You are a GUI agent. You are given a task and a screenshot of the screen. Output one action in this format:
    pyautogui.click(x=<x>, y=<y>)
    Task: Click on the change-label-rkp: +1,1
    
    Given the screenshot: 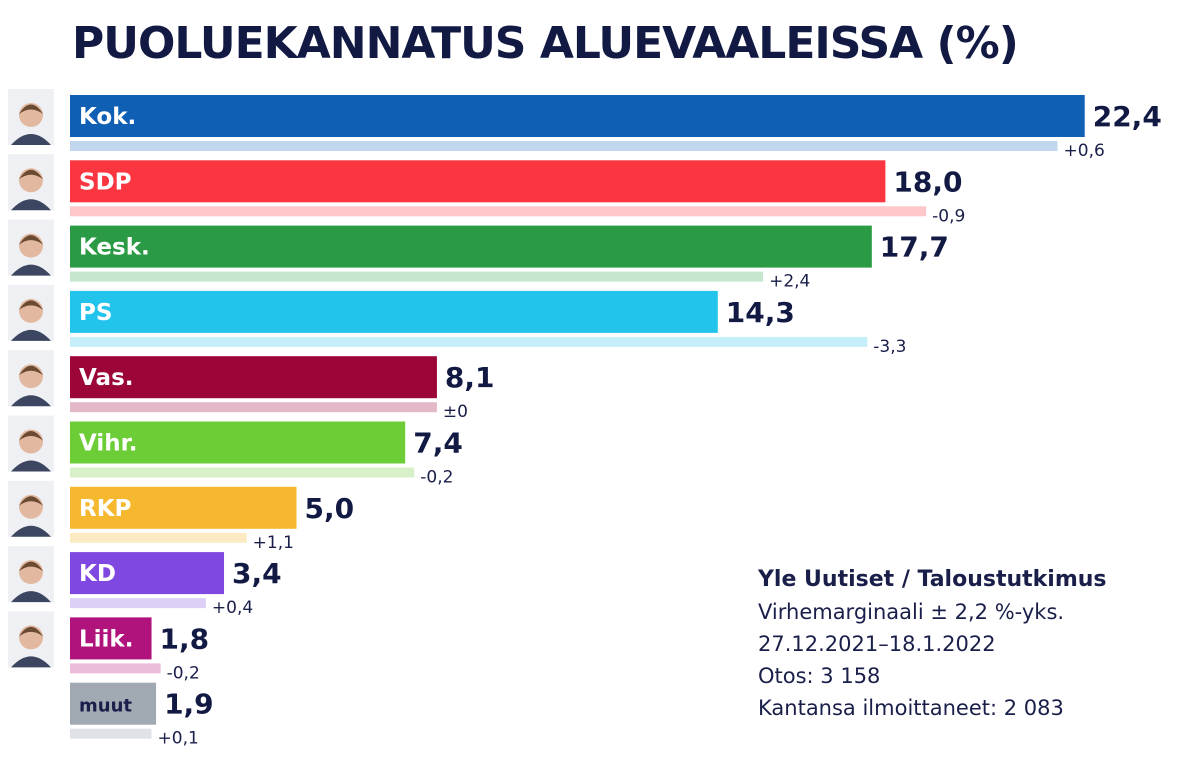 What is the action you would take?
    pyautogui.click(x=273, y=543)
    